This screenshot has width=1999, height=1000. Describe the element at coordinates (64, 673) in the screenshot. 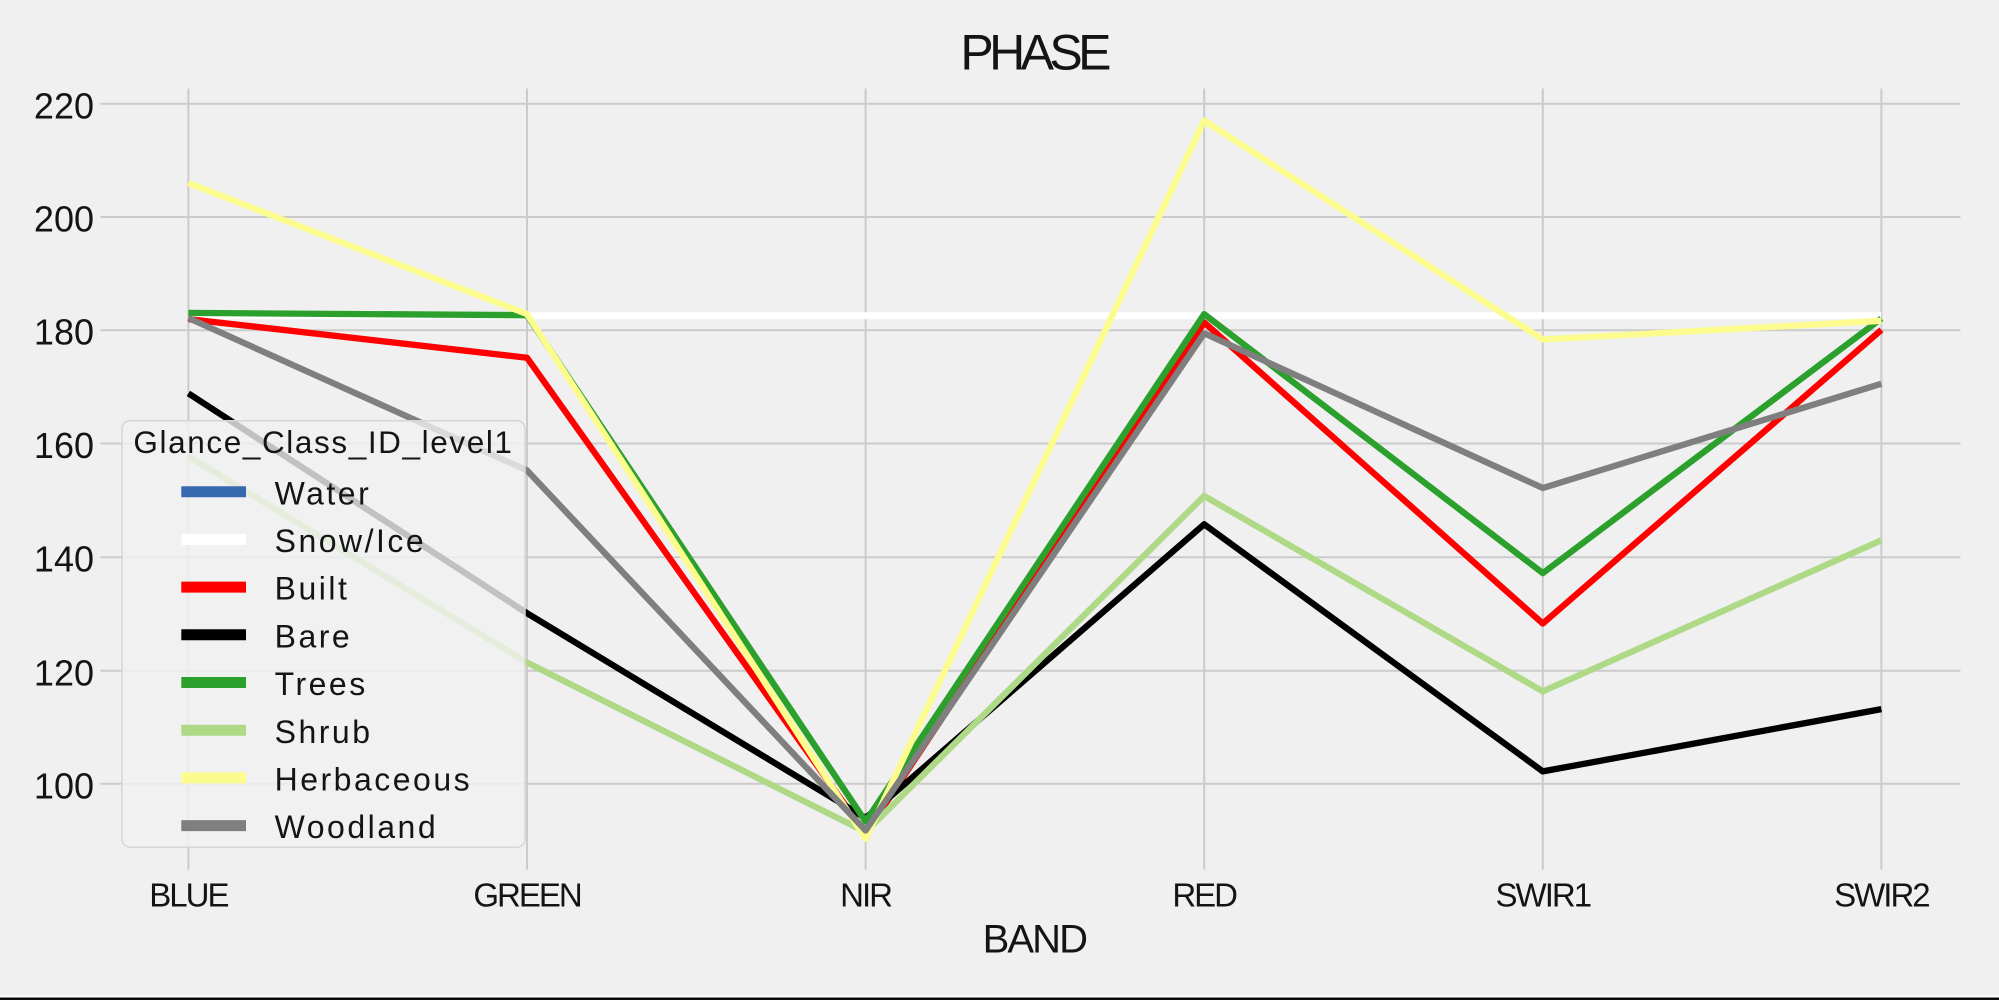

I see `svg-text: 120` at that location.